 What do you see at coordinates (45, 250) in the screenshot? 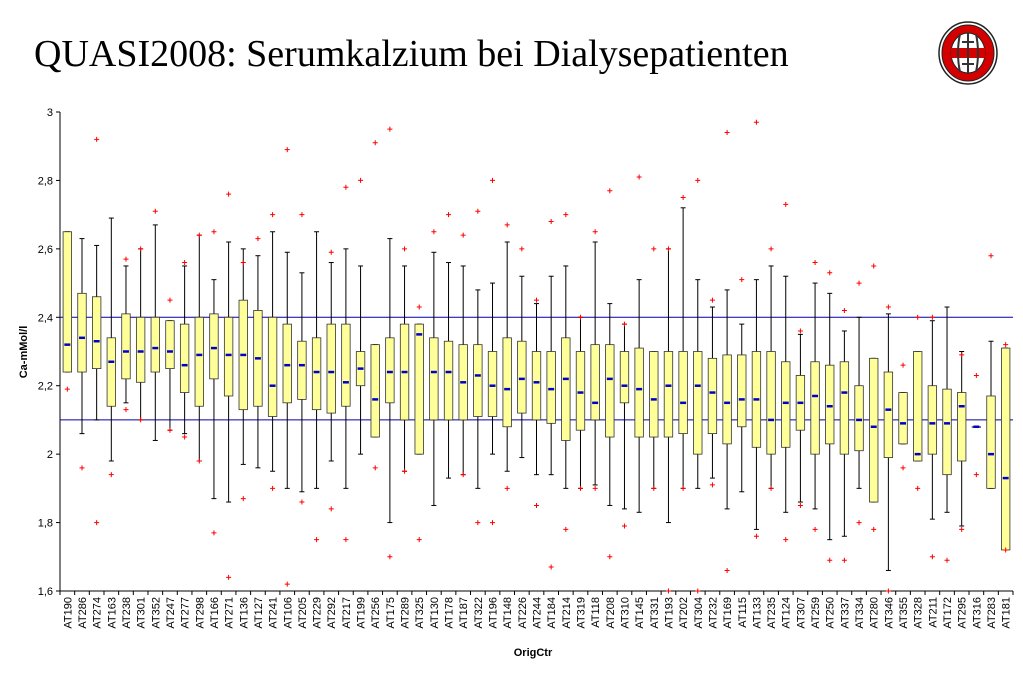
I see `y-tick-label: 2,6` at bounding box center [45, 250].